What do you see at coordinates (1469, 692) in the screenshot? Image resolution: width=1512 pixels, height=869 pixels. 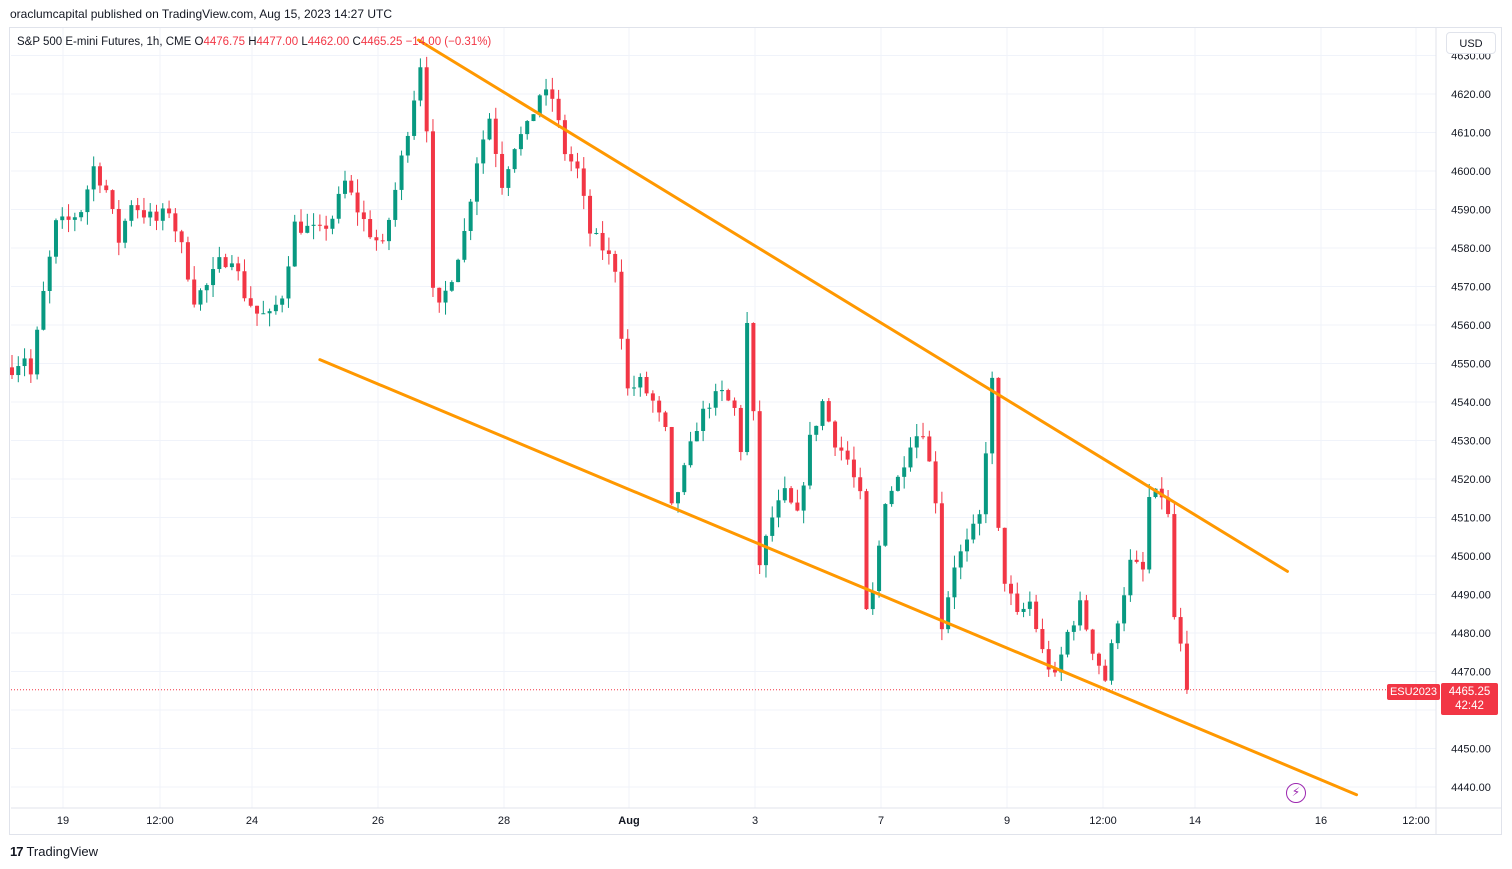 I see `last-price-value: 4465.25` at bounding box center [1469, 692].